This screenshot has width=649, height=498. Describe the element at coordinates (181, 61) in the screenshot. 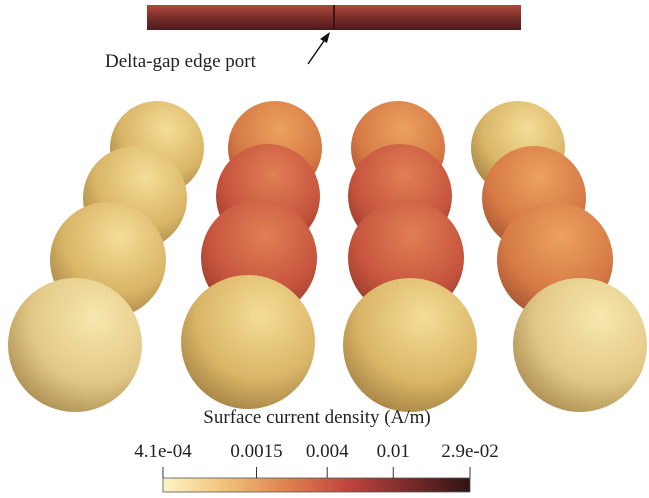

I see `annotation: Delta-gap edge port` at that location.